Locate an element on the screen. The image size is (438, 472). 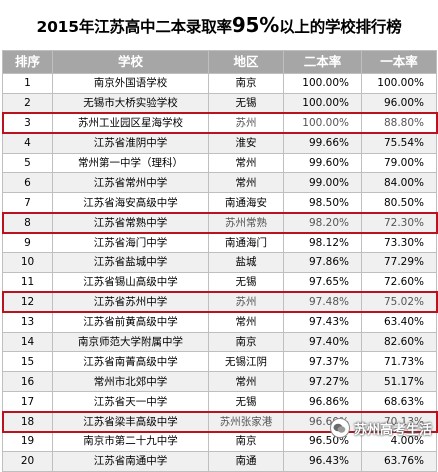
cell-school: 常州市北郊中学 is located at coordinates (130, 382).